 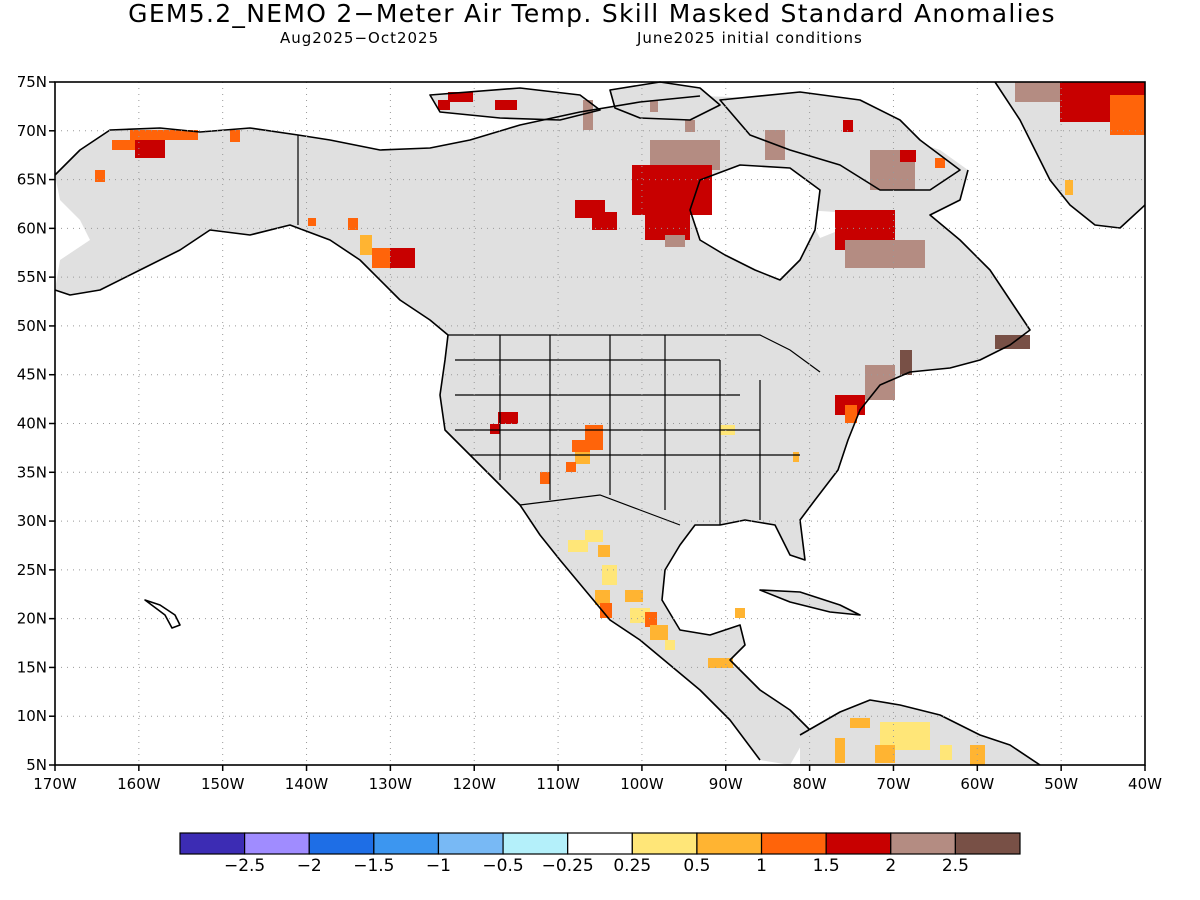 What do you see at coordinates (244, 866) in the screenshot?
I see `colorbar-label: −2.5` at bounding box center [244, 866].